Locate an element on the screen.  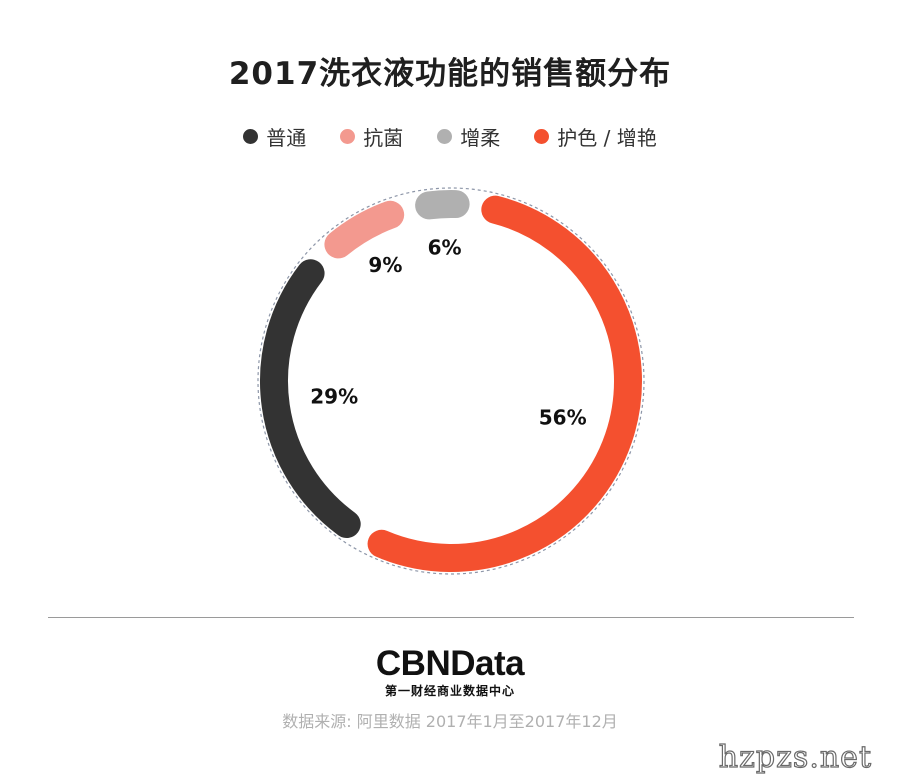
chart-title: 2017洗衣液功能的销售额分布 is located at coordinates (450, 74).